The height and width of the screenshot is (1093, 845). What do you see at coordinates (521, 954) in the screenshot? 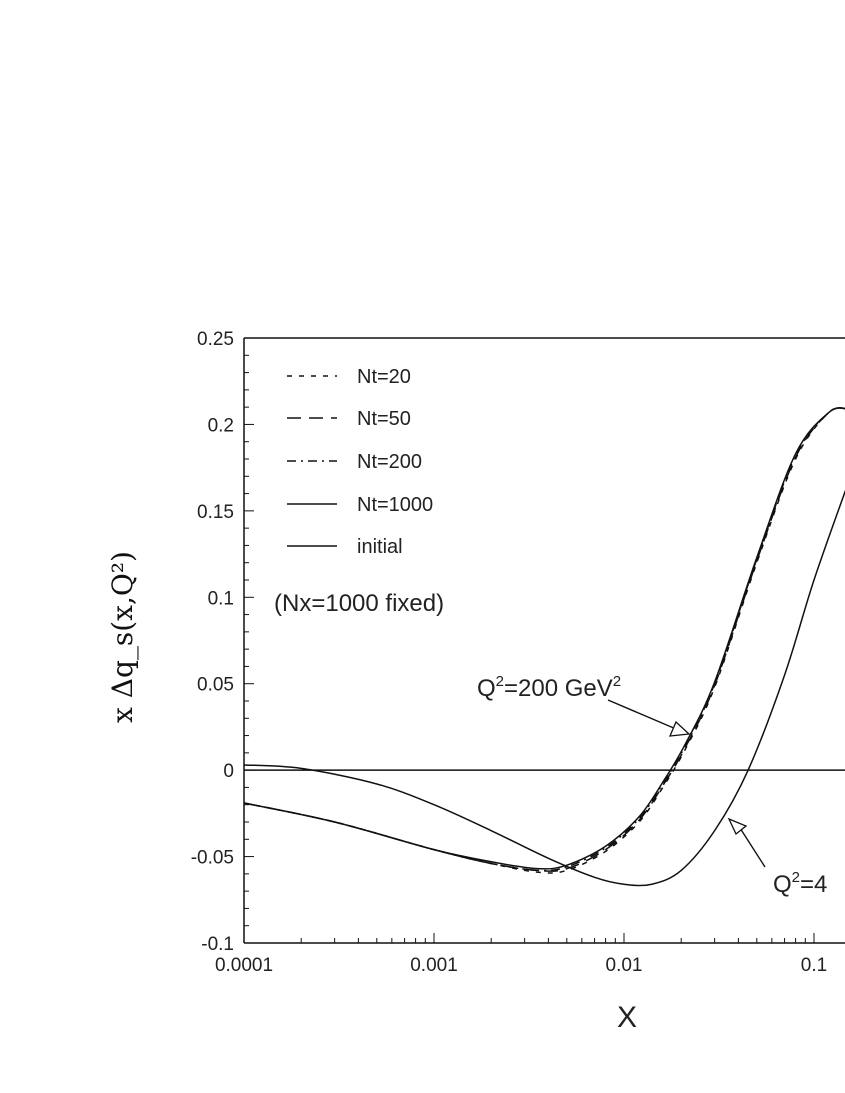
I see `x-axis-ticks: 0.0001 0.001 0.01 0.1` at bounding box center [521, 954].